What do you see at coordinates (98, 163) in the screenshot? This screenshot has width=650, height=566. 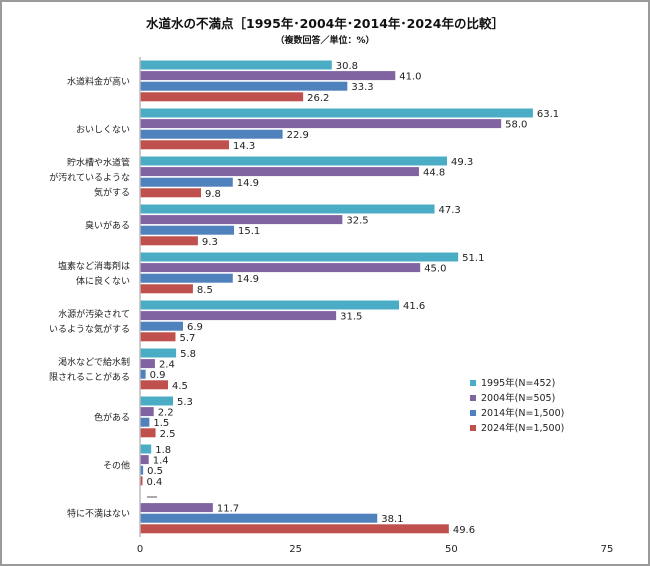 I see `category-label: 貯水槽や水道管` at bounding box center [98, 163].